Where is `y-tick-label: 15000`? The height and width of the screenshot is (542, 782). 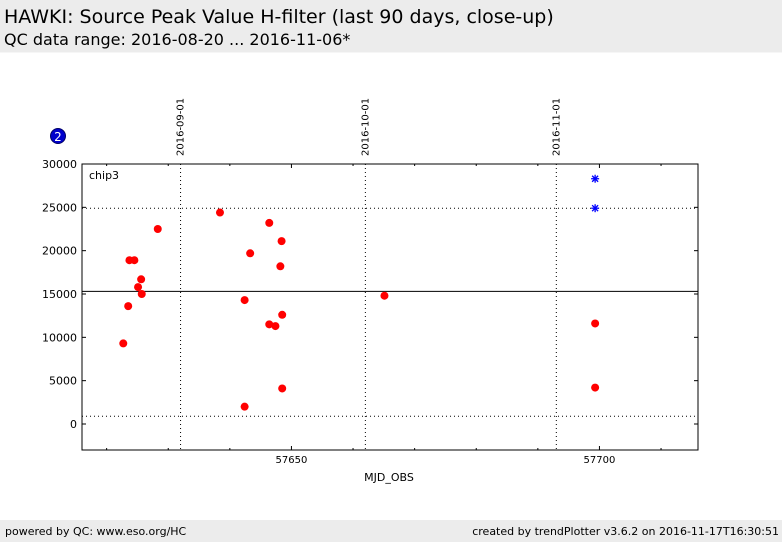
y-tick-label: 15000 is located at coordinates (59, 294).